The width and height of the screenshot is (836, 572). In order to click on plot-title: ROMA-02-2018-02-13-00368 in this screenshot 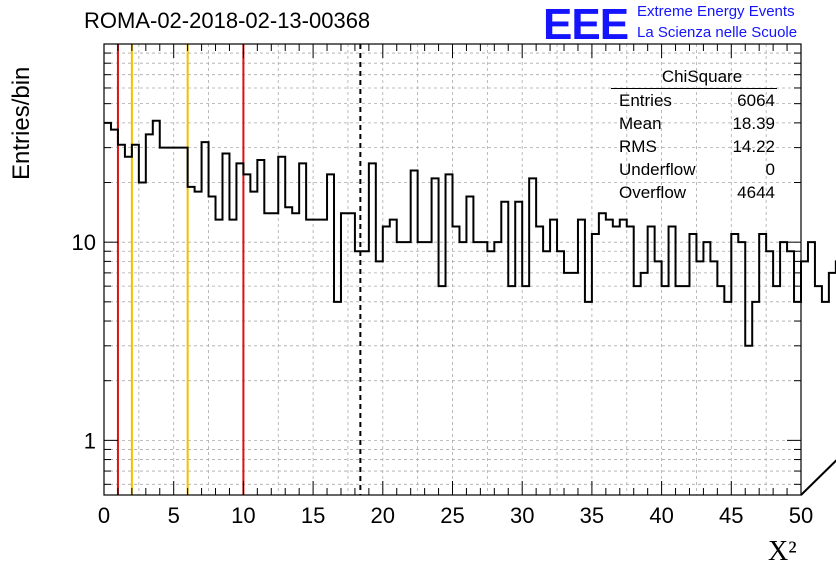, I will do `click(227, 20)`.